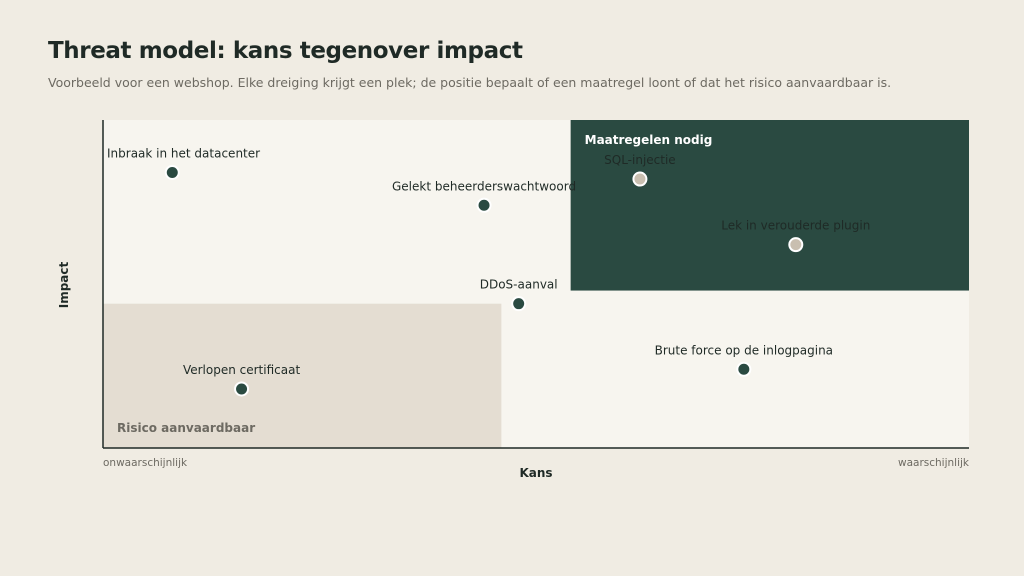 This screenshot has width=1024, height=576. What do you see at coordinates (172, 172) in the screenshot?
I see `data-point-inbraak-in-het-datacenter` at bounding box center [172, 172].